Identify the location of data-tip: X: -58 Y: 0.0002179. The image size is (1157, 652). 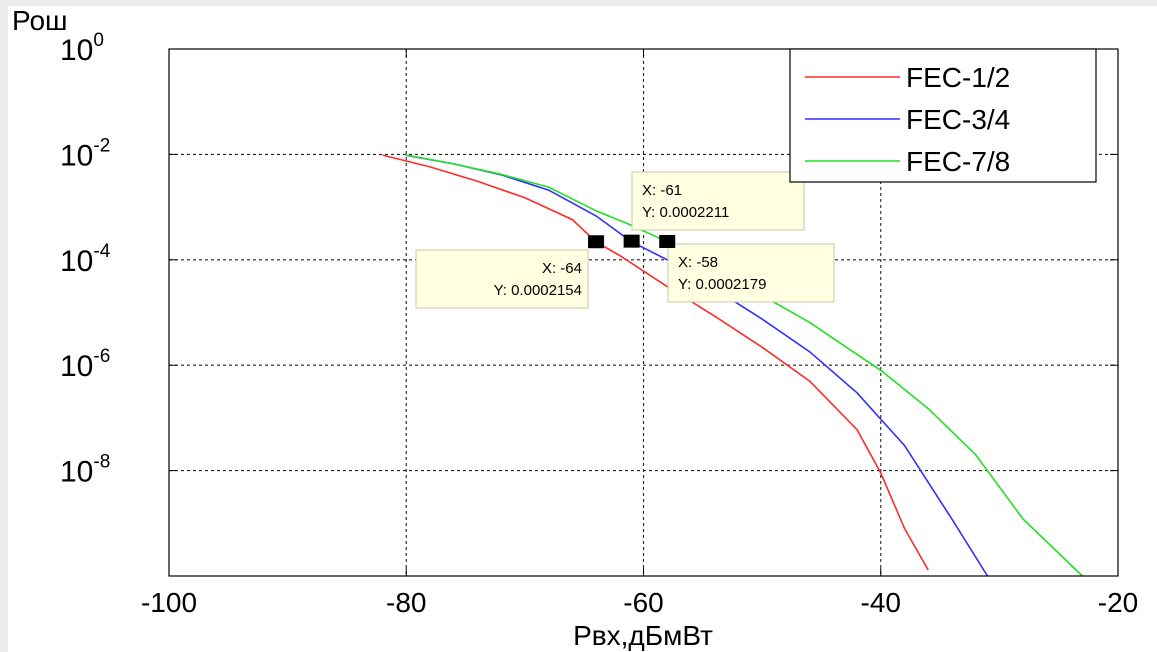
(747, 268).